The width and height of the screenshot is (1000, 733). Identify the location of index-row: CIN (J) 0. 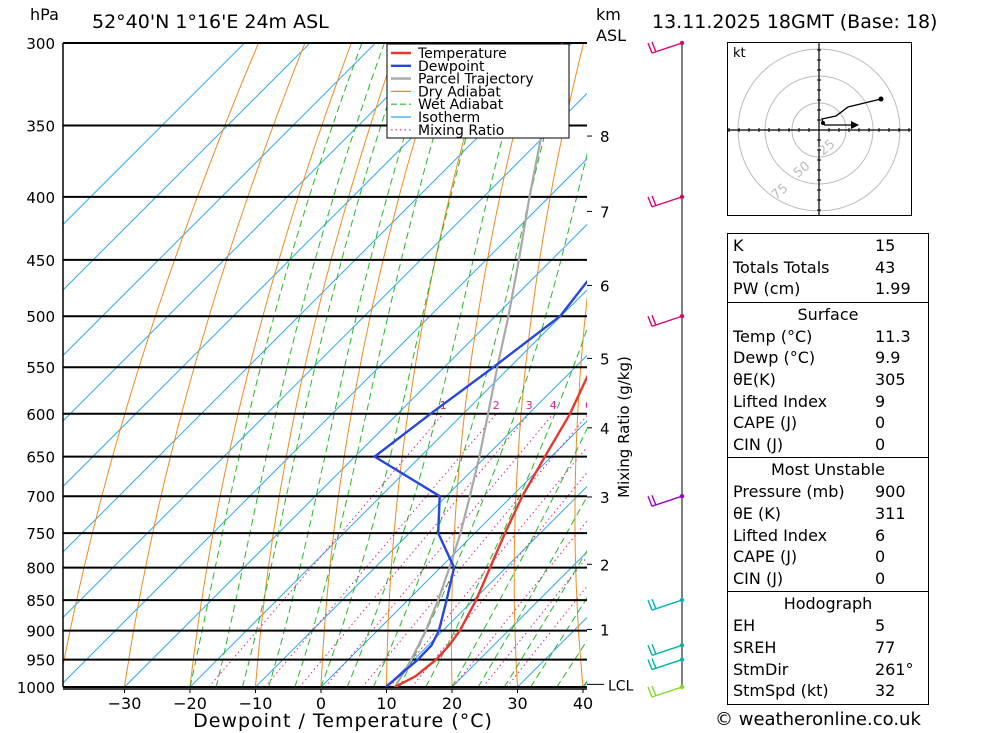
(828, 579).